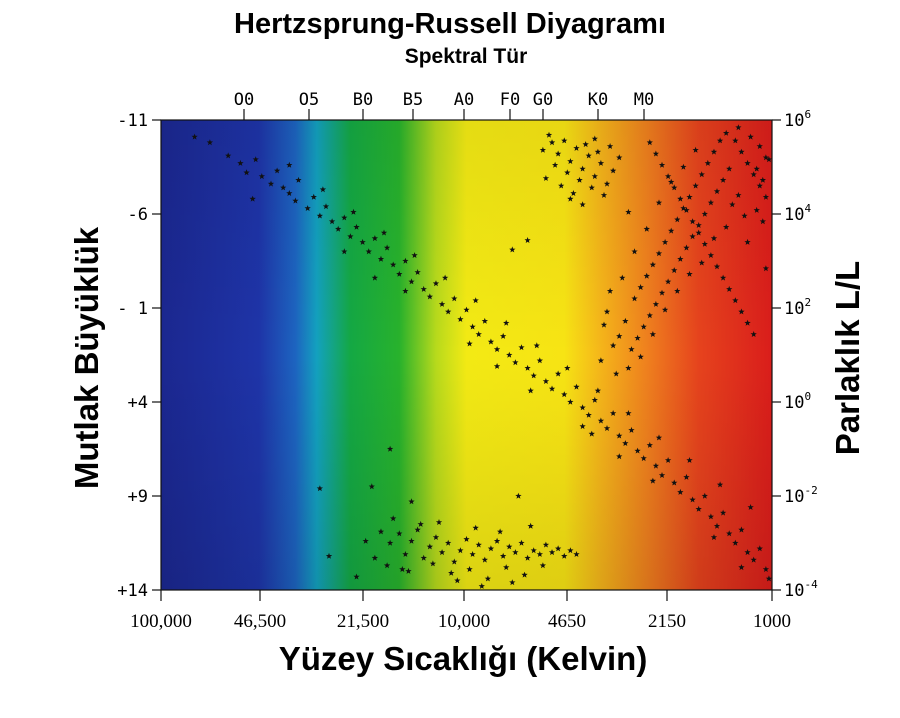 This screenshot has width=900, height=718. I want to click on x-tick-label: 2150, so click(667, 621).